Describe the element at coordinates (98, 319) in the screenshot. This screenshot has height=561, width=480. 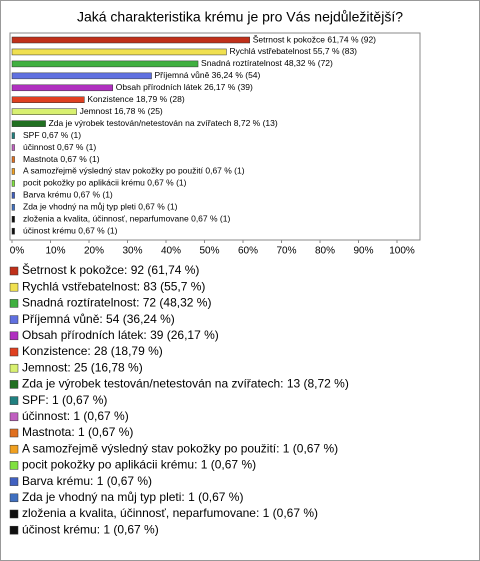
I see `legend-label: Příjemná vůně: 54 (36,24 %)` at that location.